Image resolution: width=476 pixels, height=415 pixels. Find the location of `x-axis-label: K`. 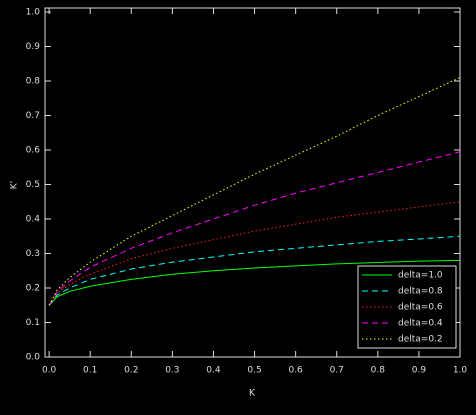

x-axis-label: K is located at coordinates (252, 394).